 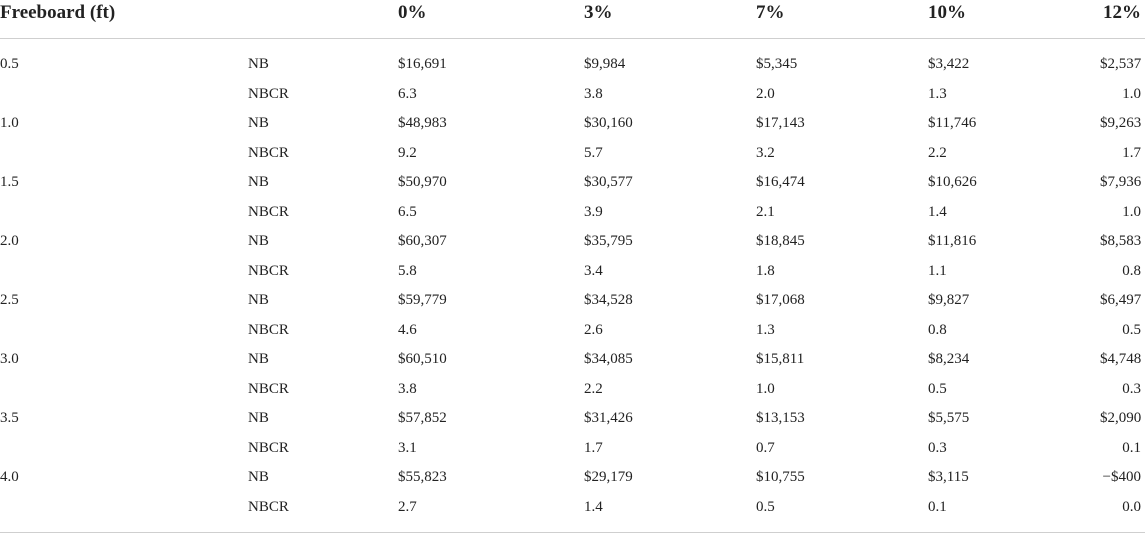 I want to click on table-row: NBCR 6.3 3.8 2.0 1.3 1.0, so click(x=572, y=95).